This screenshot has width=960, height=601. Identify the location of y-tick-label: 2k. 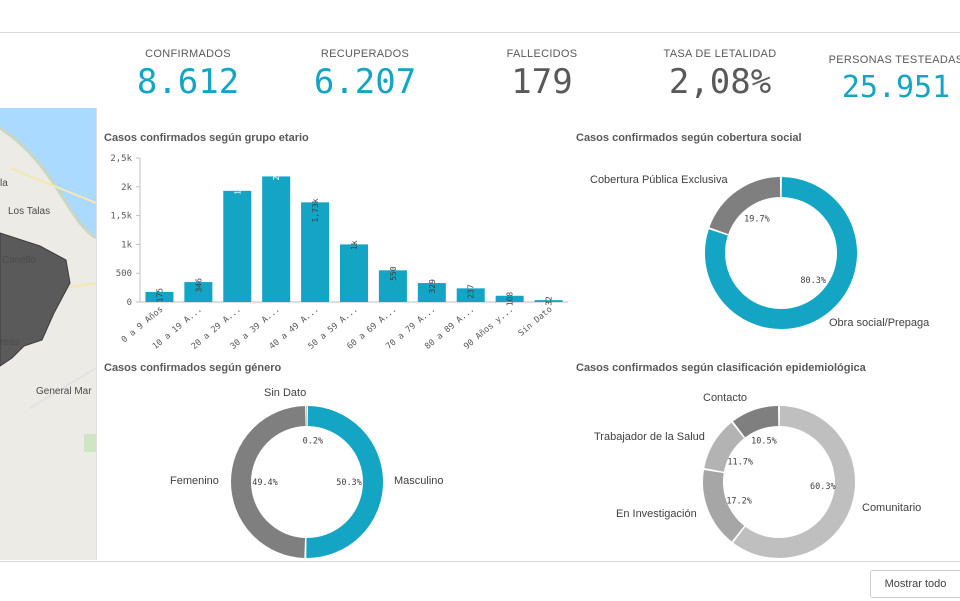
(126, 188).